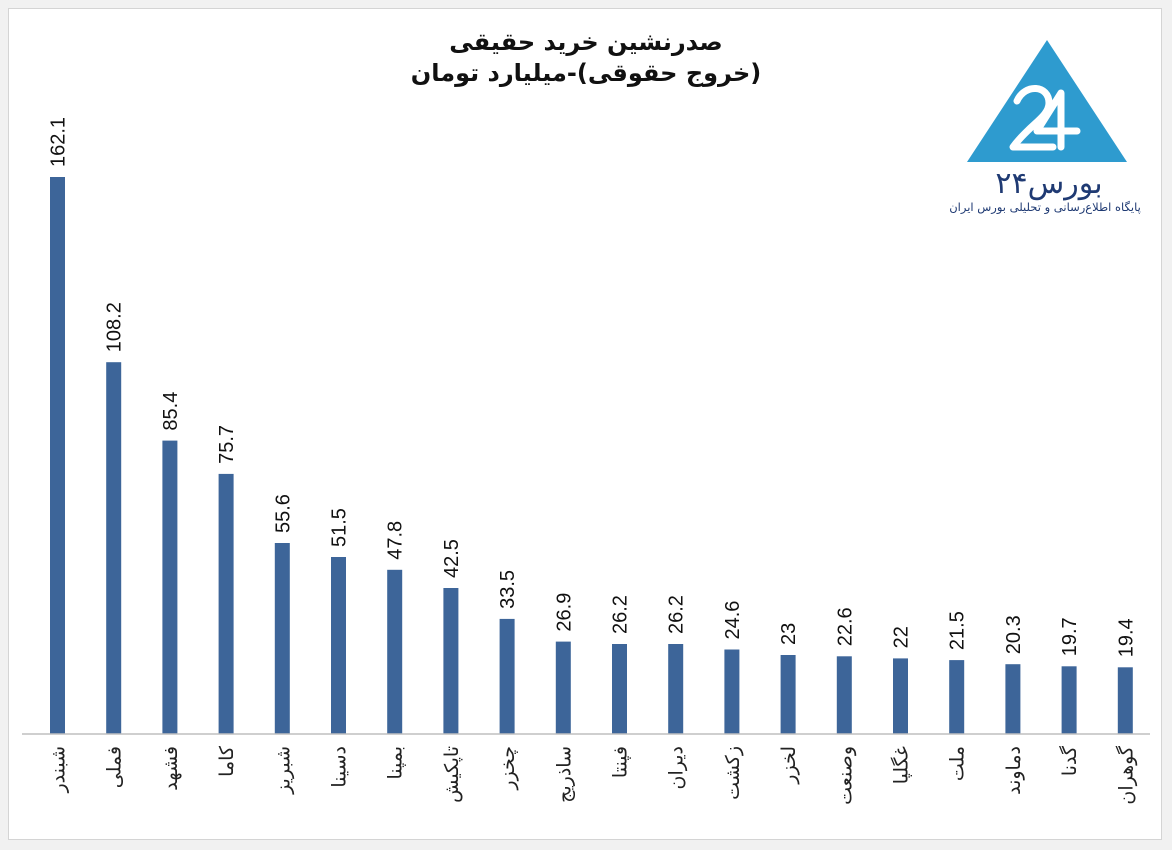 Image resolution: width=1172 pixels, height=850 pixels. Describe the element at coordinates (845, 775) in the screenshot. I see `category-label: وصنعت` at that location.